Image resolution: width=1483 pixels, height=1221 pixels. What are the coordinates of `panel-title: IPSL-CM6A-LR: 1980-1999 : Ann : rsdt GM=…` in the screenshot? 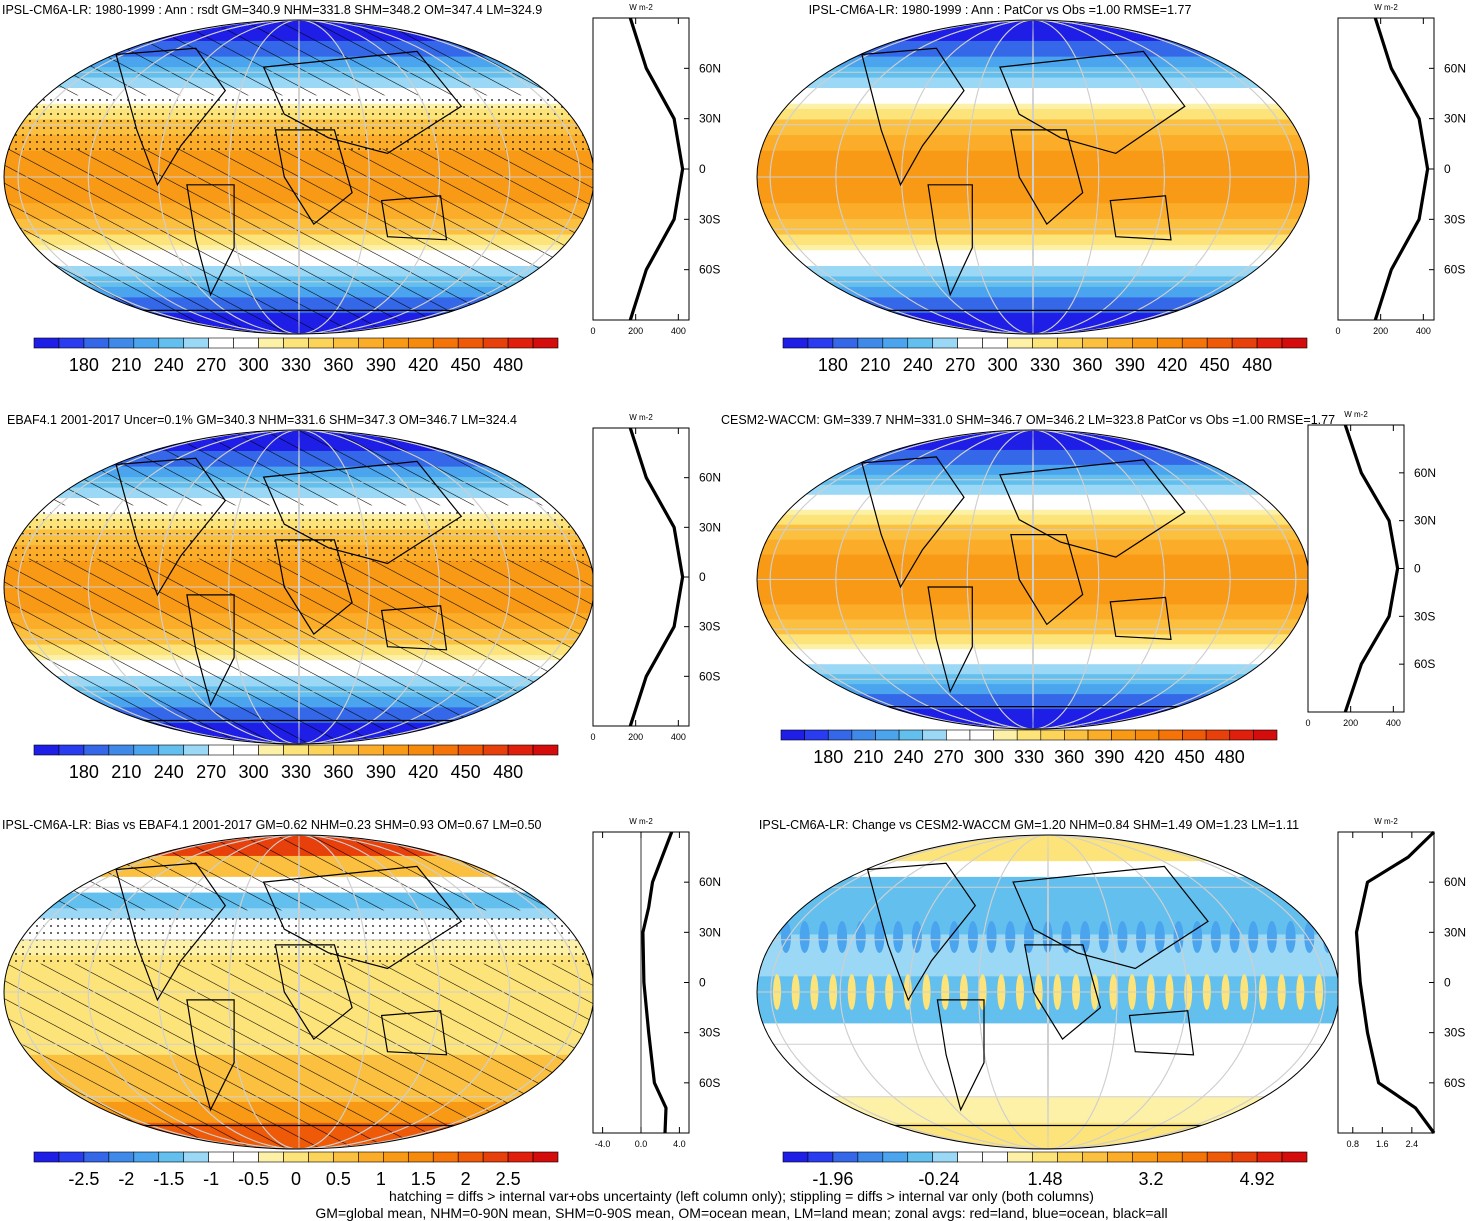 It's located at (272, 10).